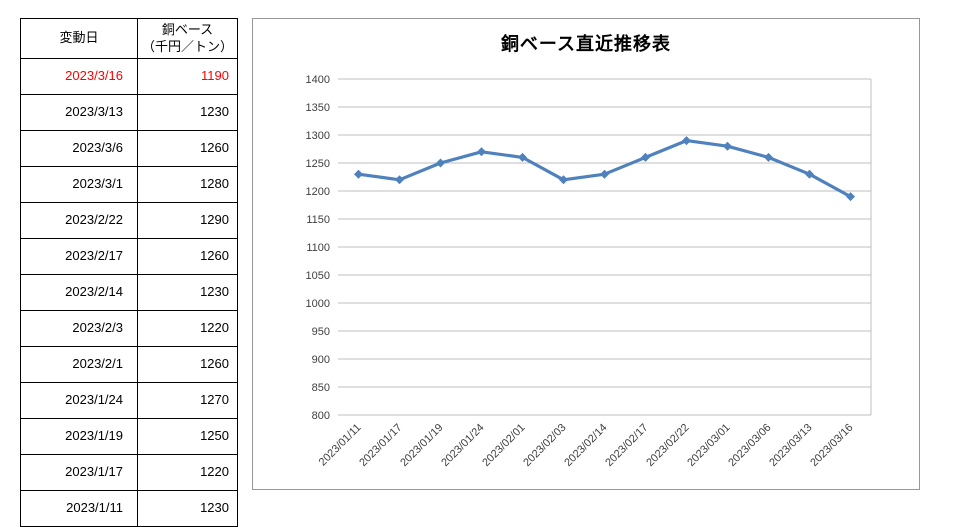 The image size is (956, 527). What do you see at coordinates (318, 220) in the screenshot?
I see `y-tick-label: 1150` at bounding box center [318, 220].